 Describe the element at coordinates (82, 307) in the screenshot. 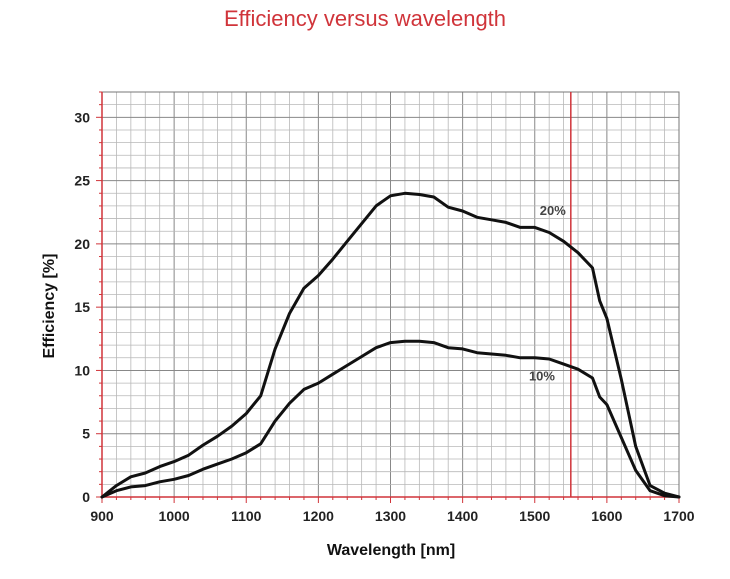

I see `y-tick-label: 15` at that location.